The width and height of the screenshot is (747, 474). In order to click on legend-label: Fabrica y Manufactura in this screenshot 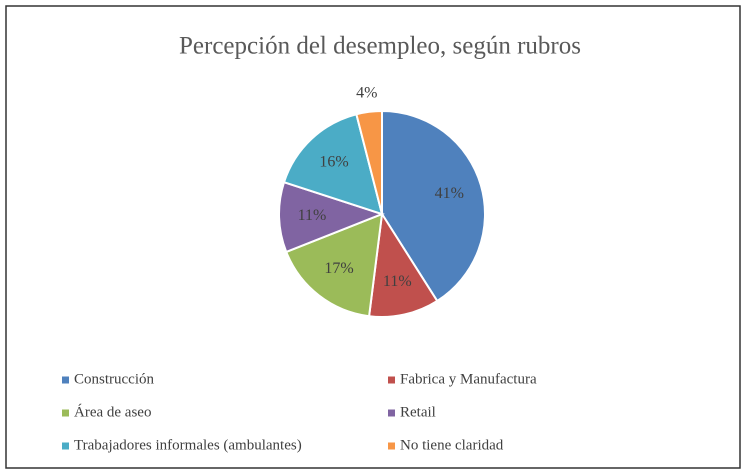, I will do `click(468, 379)`.